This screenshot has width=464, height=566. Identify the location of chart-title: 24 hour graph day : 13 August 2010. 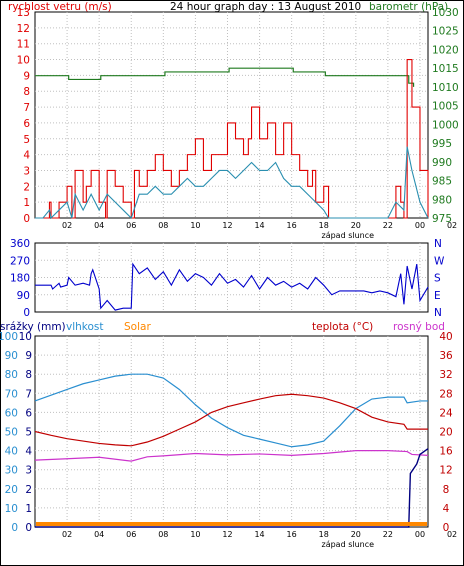
(265, 7).